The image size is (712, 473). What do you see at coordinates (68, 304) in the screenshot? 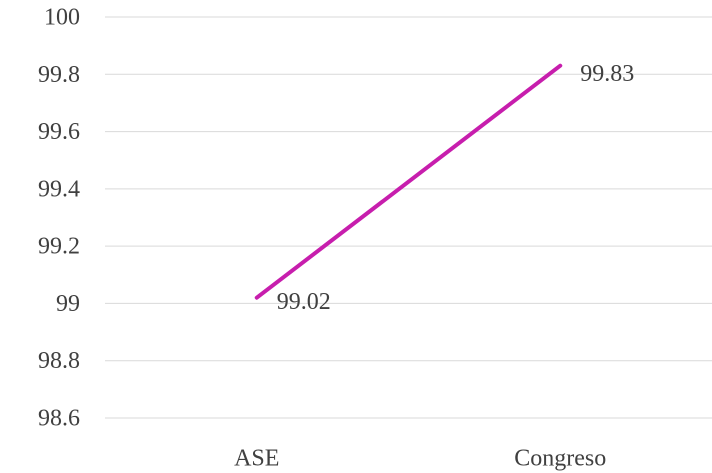
I see `y-tick-label: 99` at bounding box center [68, 304].